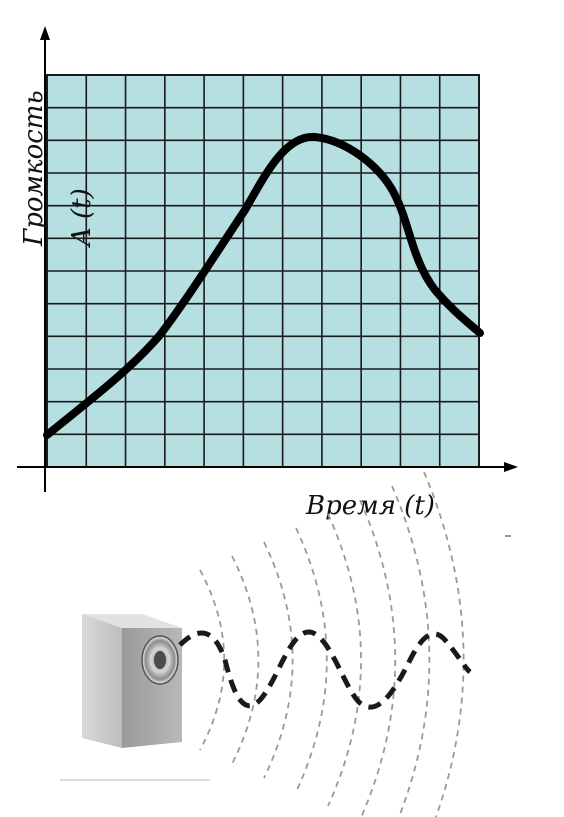 The height and width of the screenshot is (817, 564). Describe the element at coordinates (34, 168) in the screenshot. I see `y-axis-label-word: Громкость` at that location.